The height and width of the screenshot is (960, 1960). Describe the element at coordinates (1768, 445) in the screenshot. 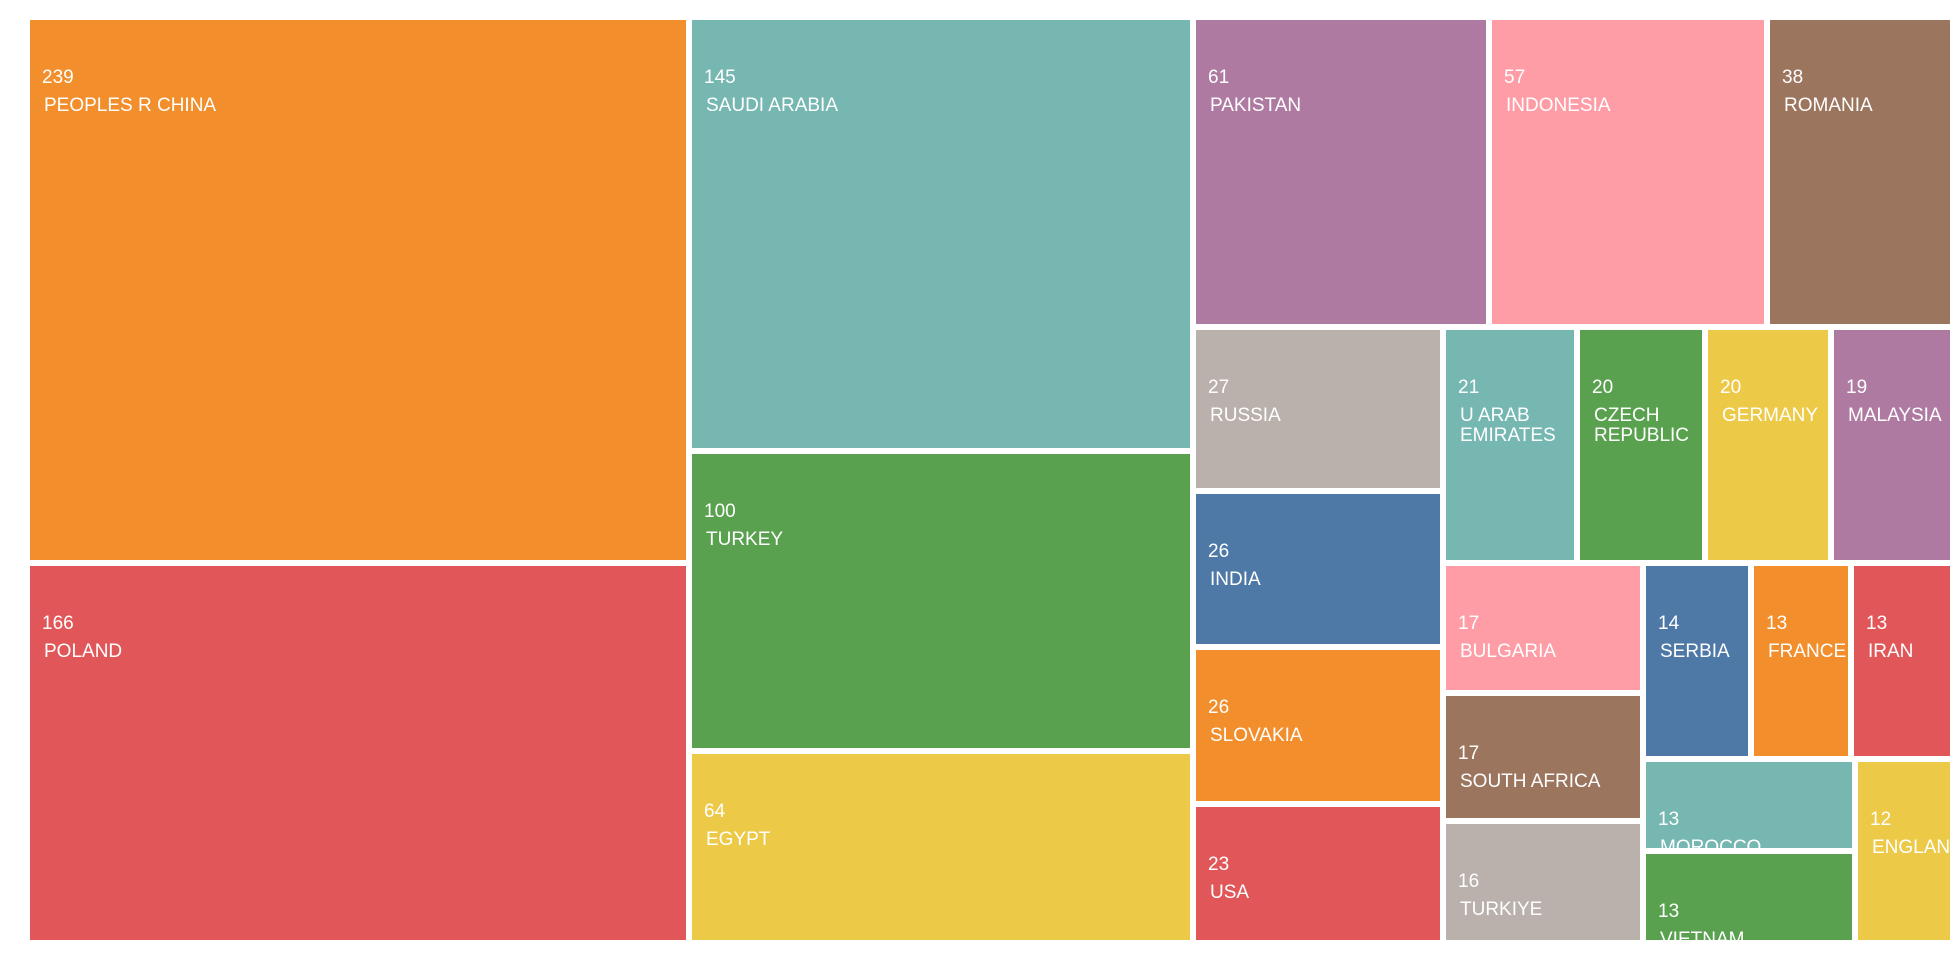

I see `treemap-tile-germany: 20 GERMANY` at that location.